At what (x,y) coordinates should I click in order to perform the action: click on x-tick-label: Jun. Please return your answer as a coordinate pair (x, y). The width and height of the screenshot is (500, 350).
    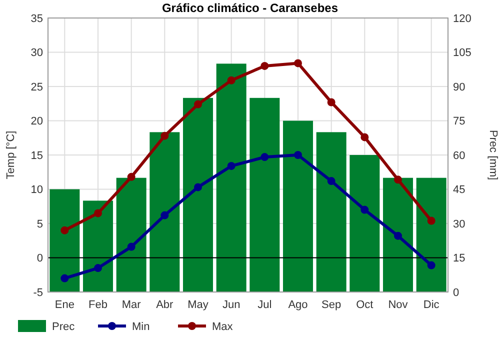
    Looking at the image, I should click on (231, 305).